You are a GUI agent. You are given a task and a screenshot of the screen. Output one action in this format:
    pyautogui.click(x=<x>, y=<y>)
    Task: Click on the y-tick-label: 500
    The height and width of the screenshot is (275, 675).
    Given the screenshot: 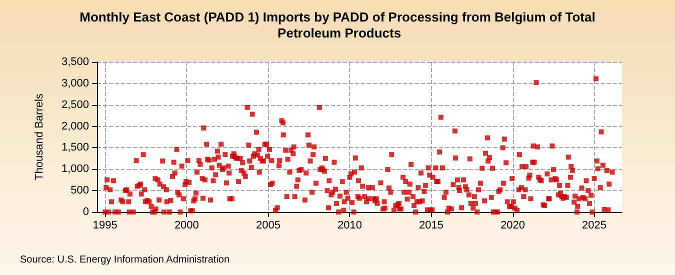 What is the action you would take?
    pyautogui.click(x=79, y=190)
    